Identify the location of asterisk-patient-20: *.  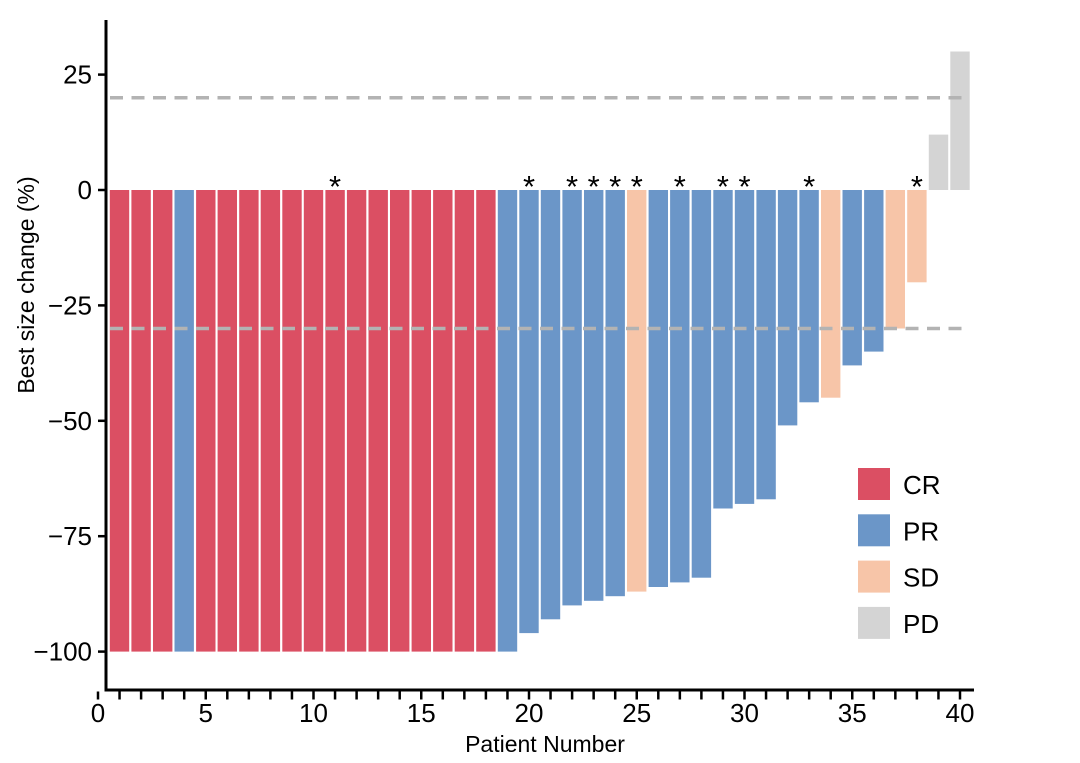
(529, 186).